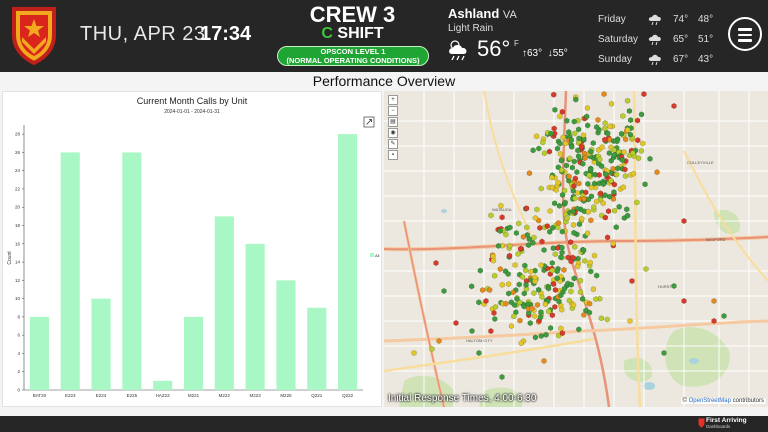 This screenshot has height=432, width=768. I want to click on bar-q222, so click(348, 262).